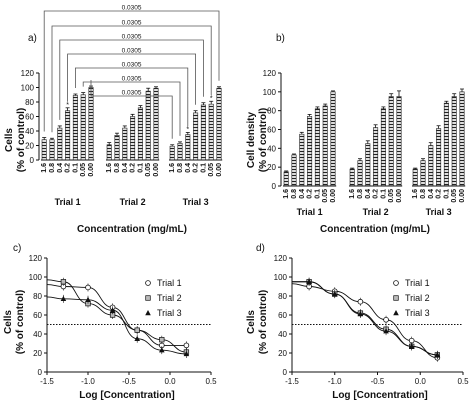  I want to click on b-group-label: Trial 3, so click(439, 212).